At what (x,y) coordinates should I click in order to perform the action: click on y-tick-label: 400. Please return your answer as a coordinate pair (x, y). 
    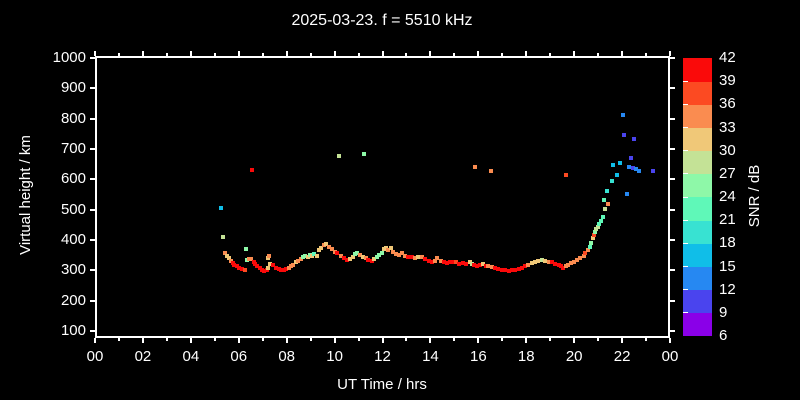
    Looking at the image, I should click on (73, 239).